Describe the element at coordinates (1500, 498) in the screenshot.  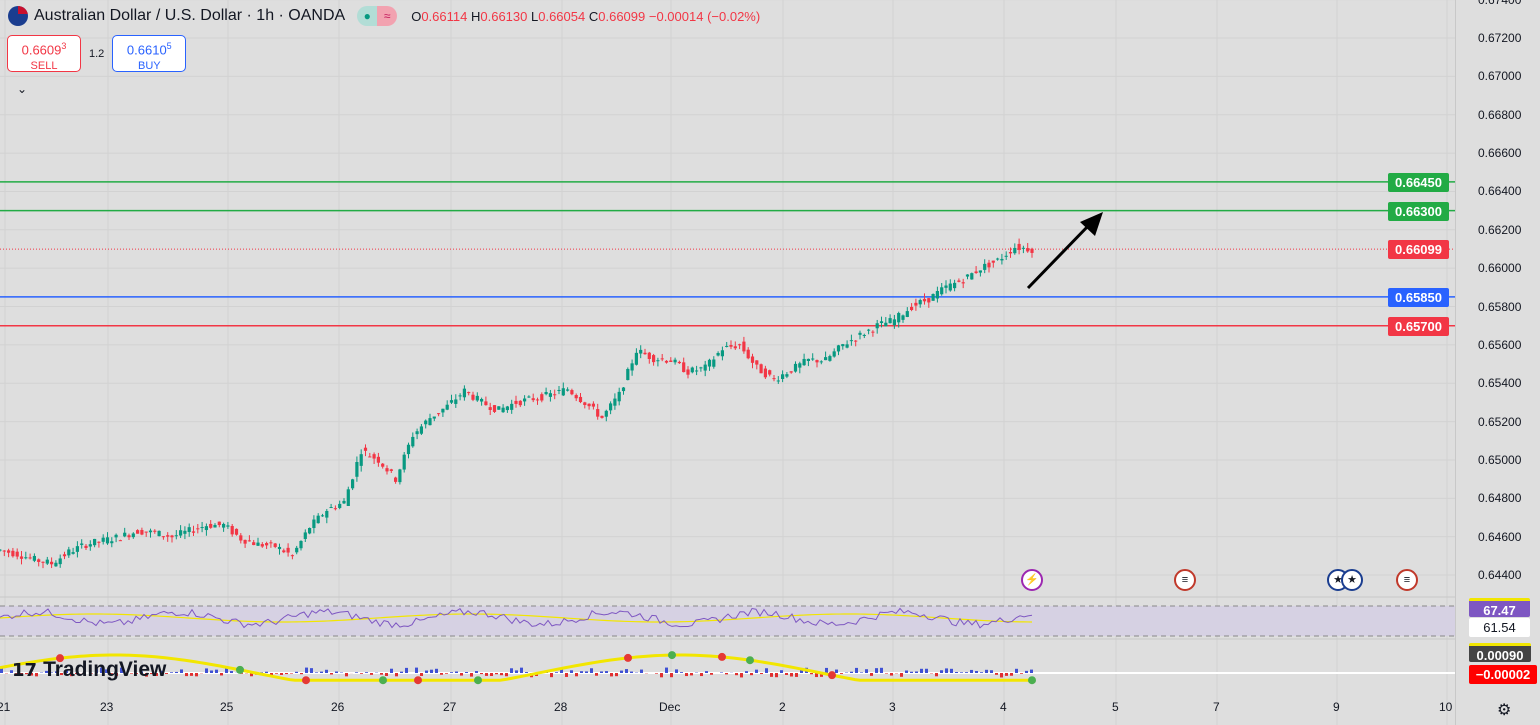
I see `price-tick: 0.64800` at that location.